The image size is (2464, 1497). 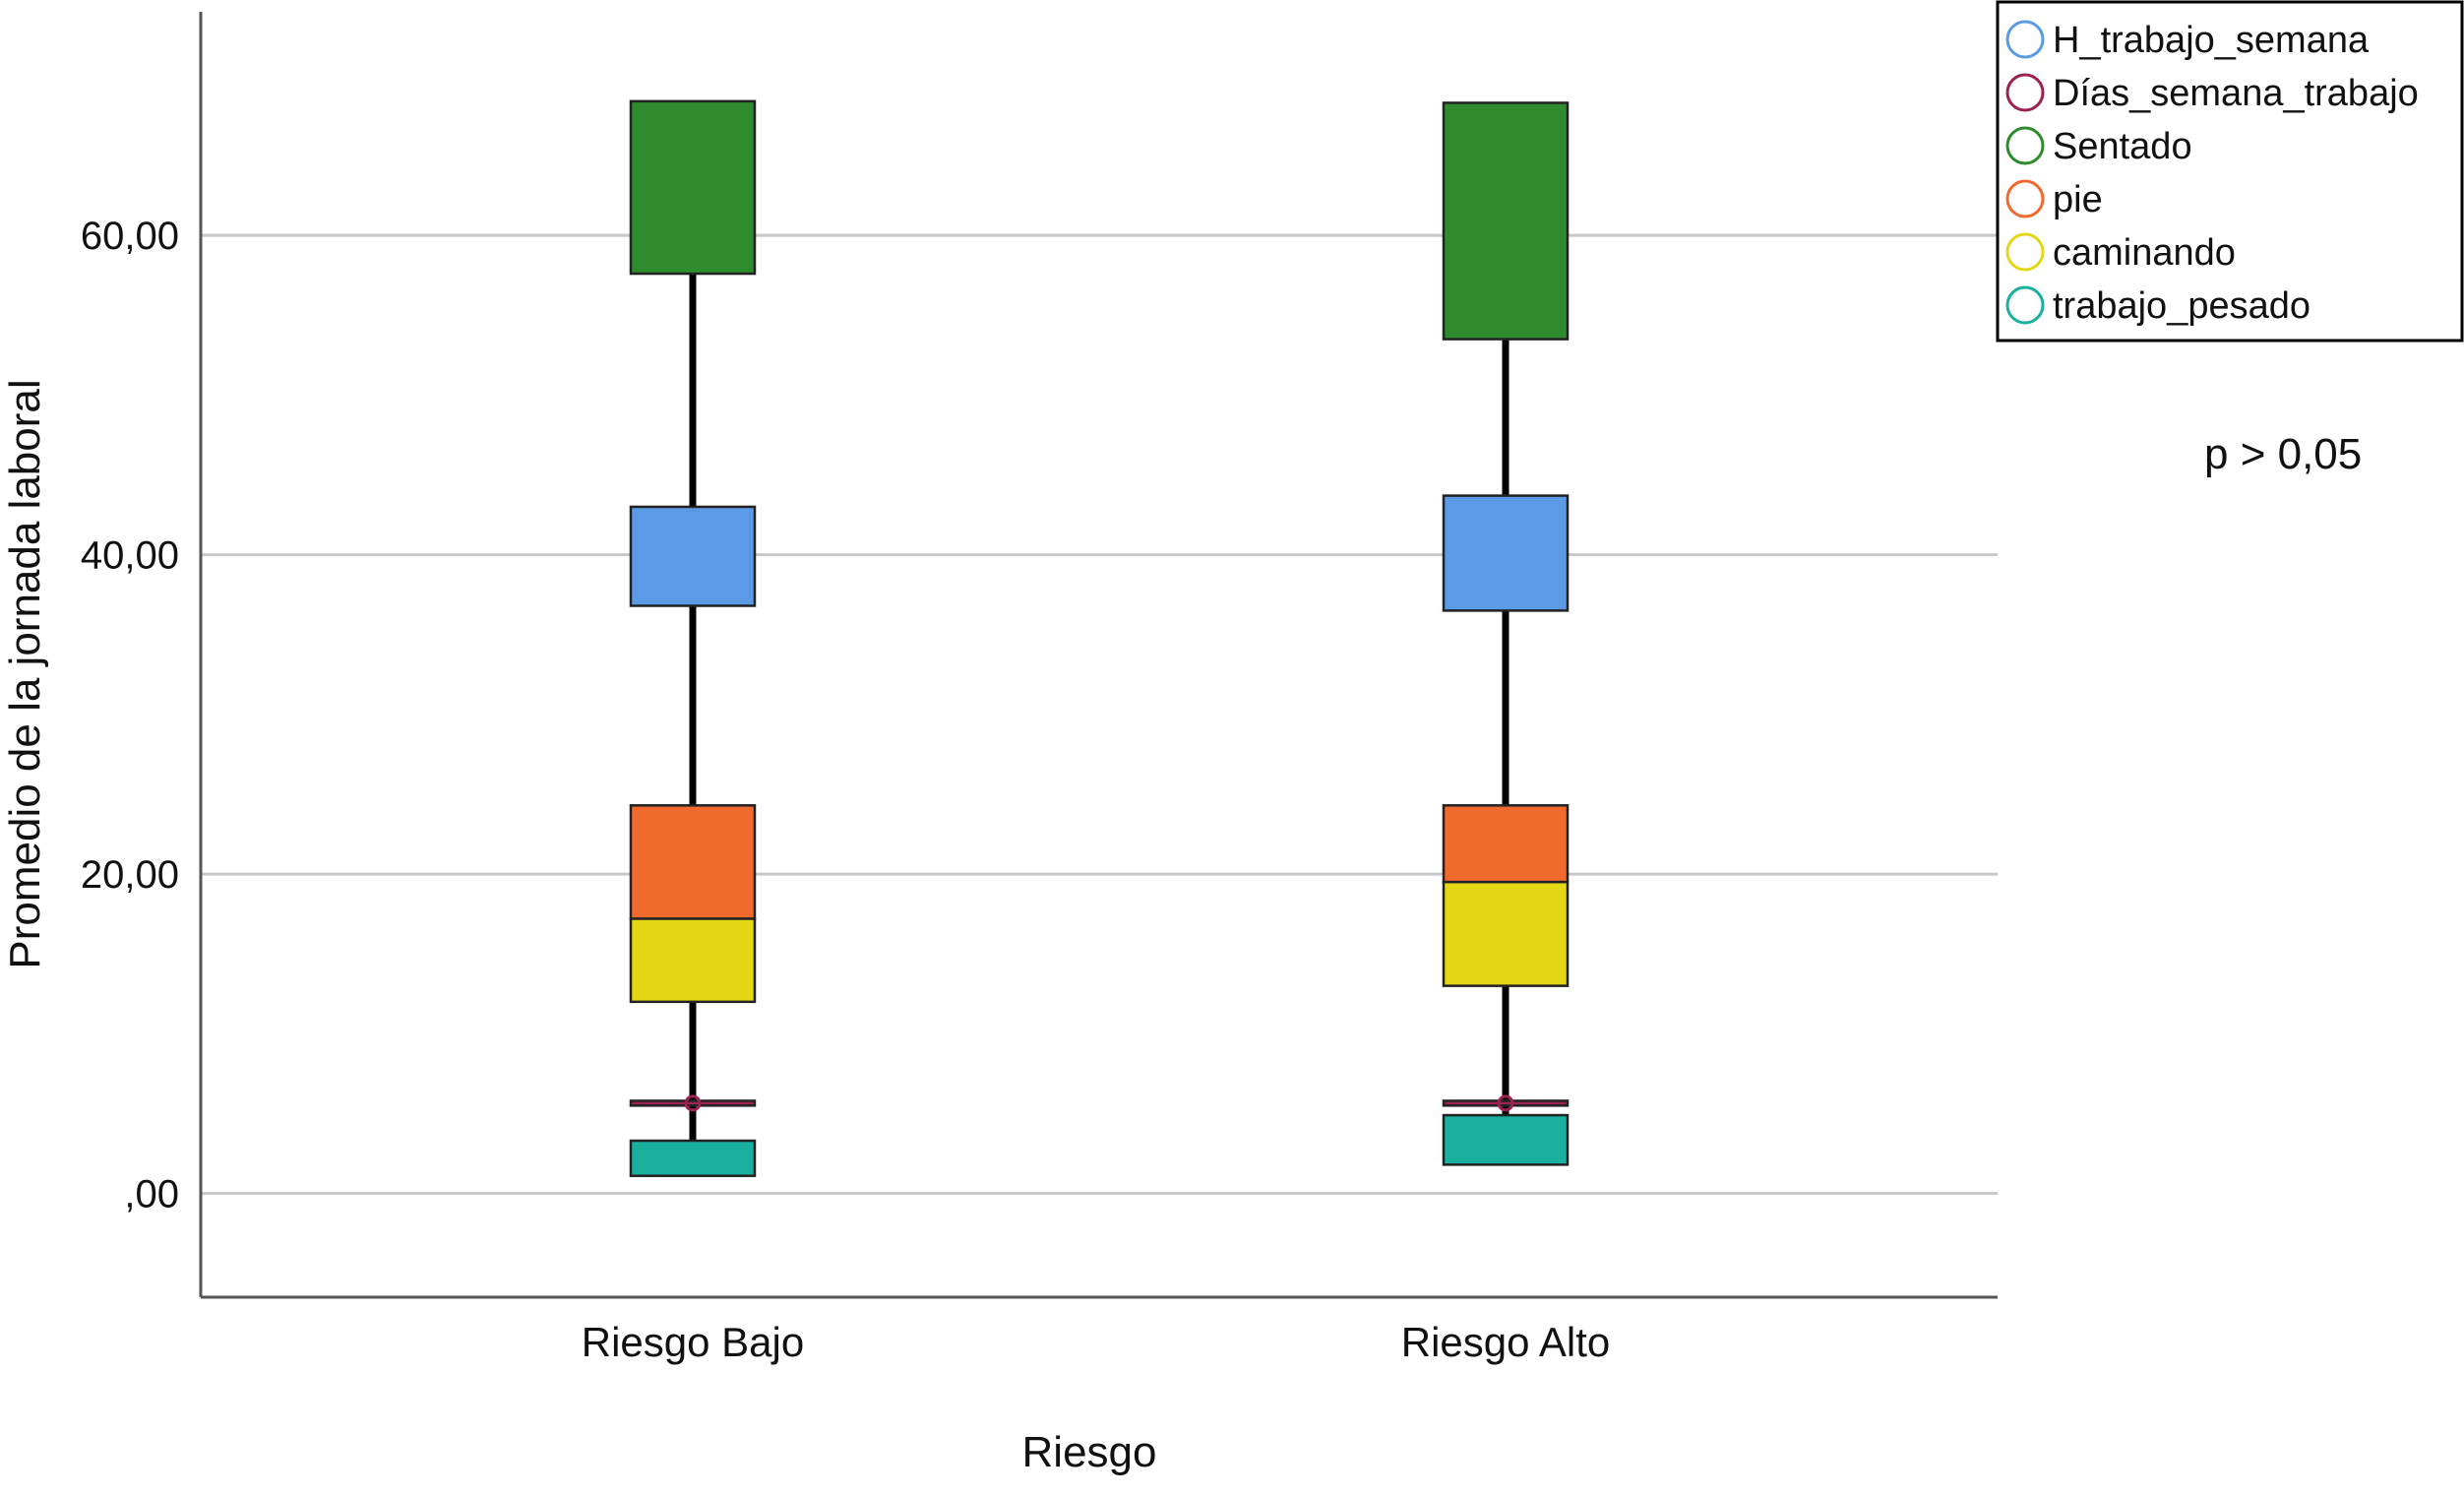 What do you see at coordinates (2144, 253) in the screenshot?
I see `legend-label: caminando` at bounding box center [2144, 253].